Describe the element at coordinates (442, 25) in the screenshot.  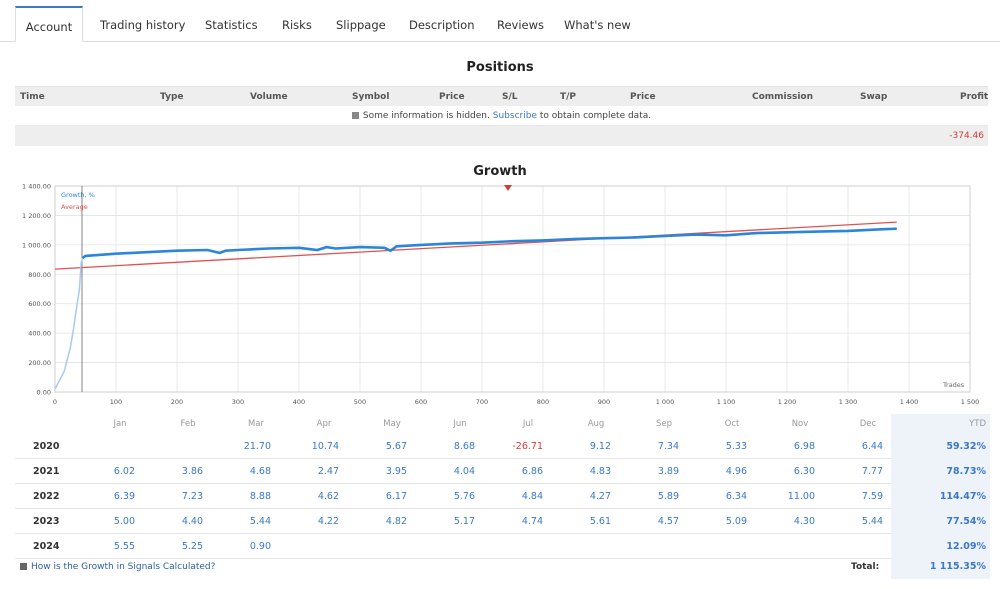
I see `tab-description: Description` at that location.